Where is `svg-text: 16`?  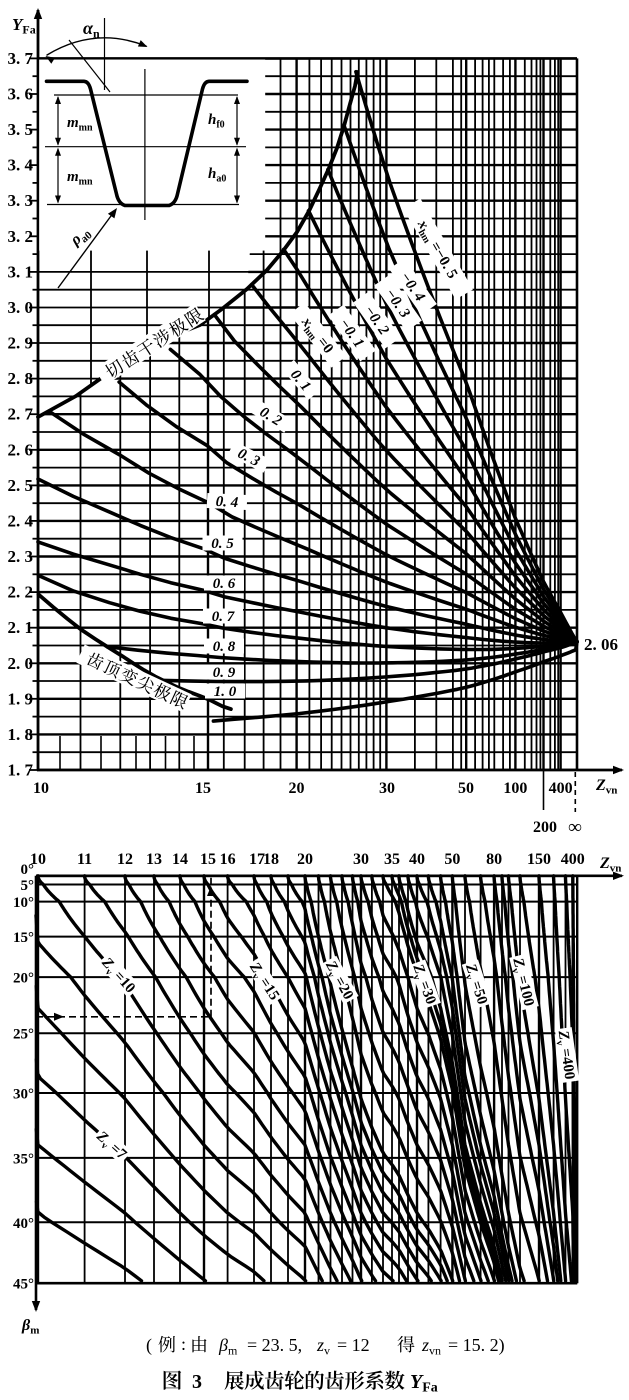
svg-text: 16 is located at coordinates (228, 859).